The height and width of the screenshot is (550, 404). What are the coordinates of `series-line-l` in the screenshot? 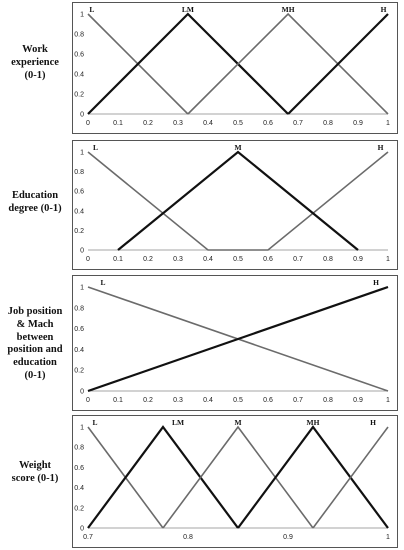 It's located at (238, 201).